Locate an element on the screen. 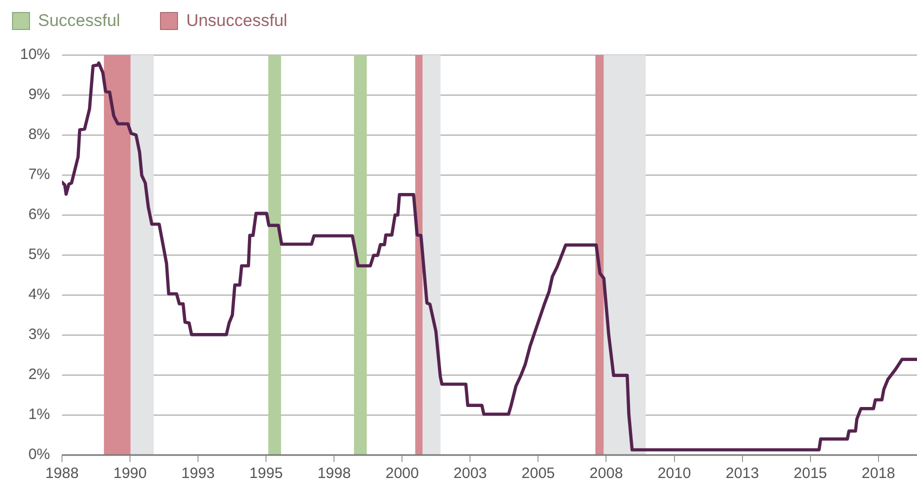  y-tick-label: 6% is located at coordinates (39, 215).